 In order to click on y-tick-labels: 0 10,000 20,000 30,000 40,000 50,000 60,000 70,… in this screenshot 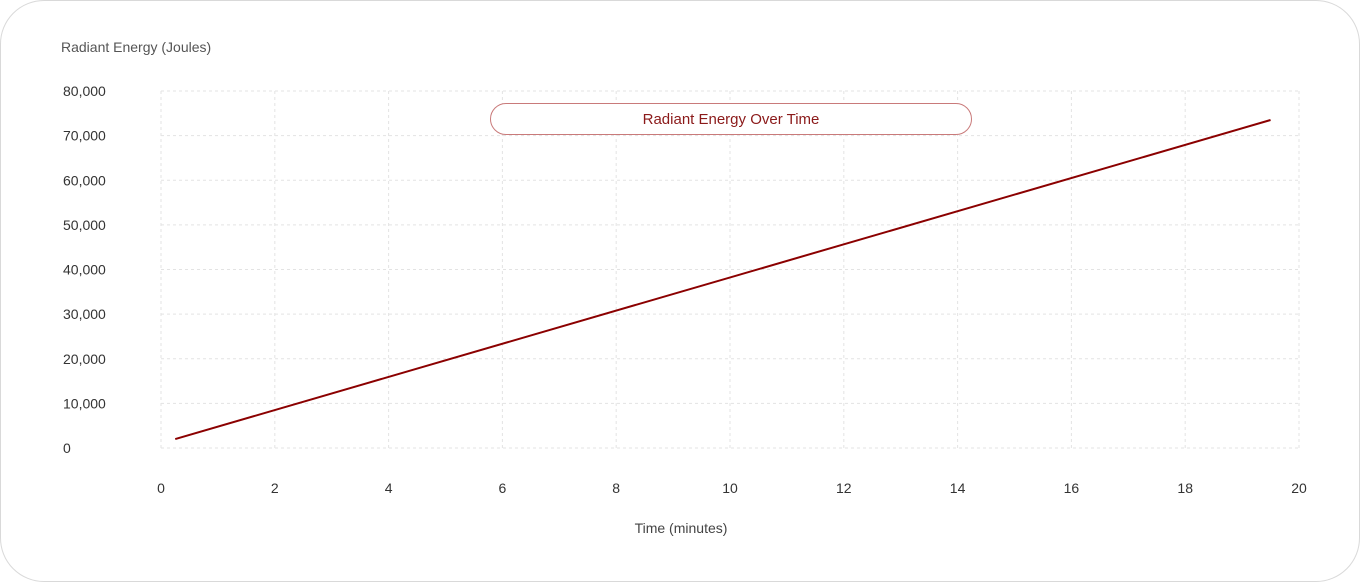, I will do `click(84, 269)`.